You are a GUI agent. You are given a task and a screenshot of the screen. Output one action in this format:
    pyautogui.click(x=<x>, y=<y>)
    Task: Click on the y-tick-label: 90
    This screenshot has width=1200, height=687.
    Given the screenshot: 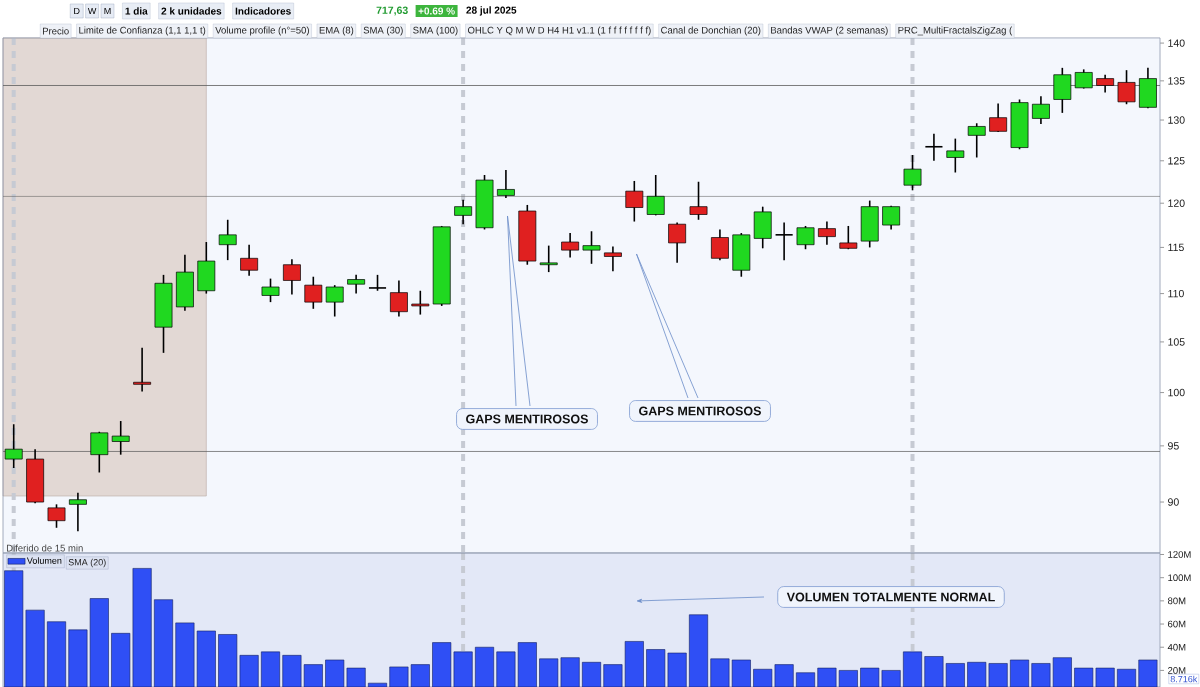 What is the action you would take?
    pyautogui.click(x=1173, y=502)
    